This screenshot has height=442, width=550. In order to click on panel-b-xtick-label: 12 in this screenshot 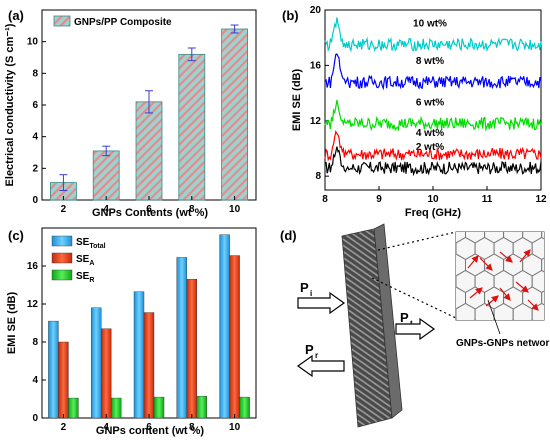, I will do `click(541, 199)`.